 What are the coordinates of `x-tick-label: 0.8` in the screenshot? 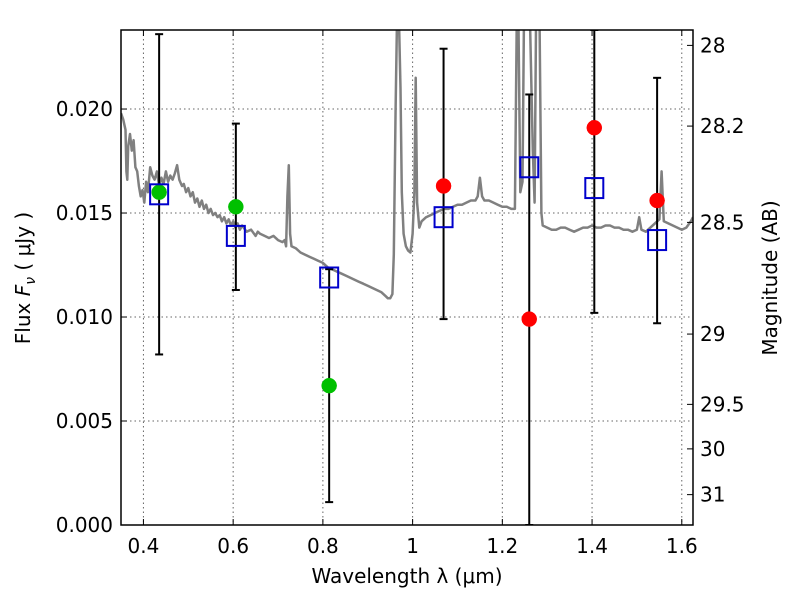 It's located at (323, 546).